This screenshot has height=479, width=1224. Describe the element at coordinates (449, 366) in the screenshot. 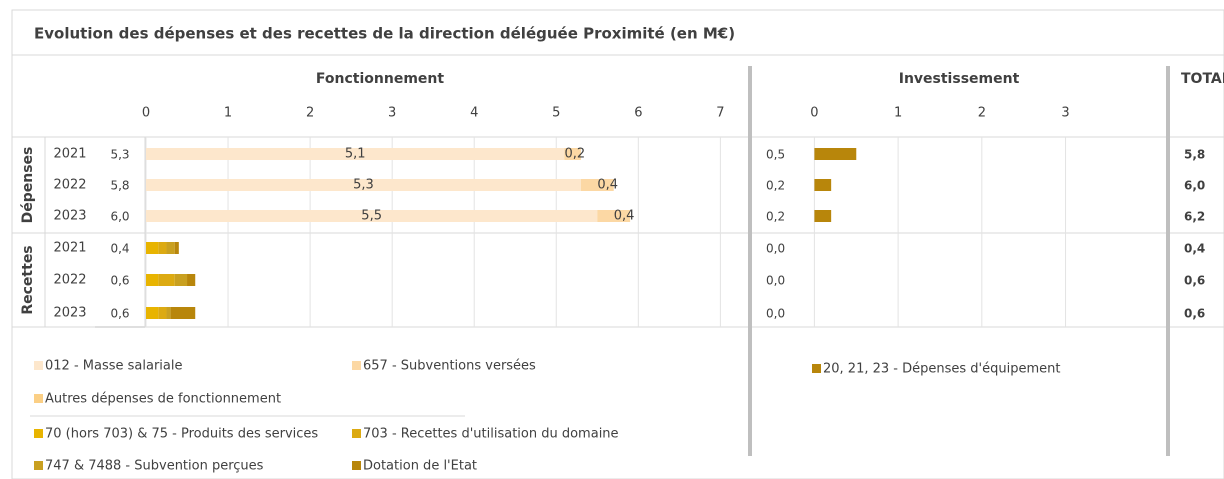

I see `legend-label: 657 - Subventions versées` at that location.